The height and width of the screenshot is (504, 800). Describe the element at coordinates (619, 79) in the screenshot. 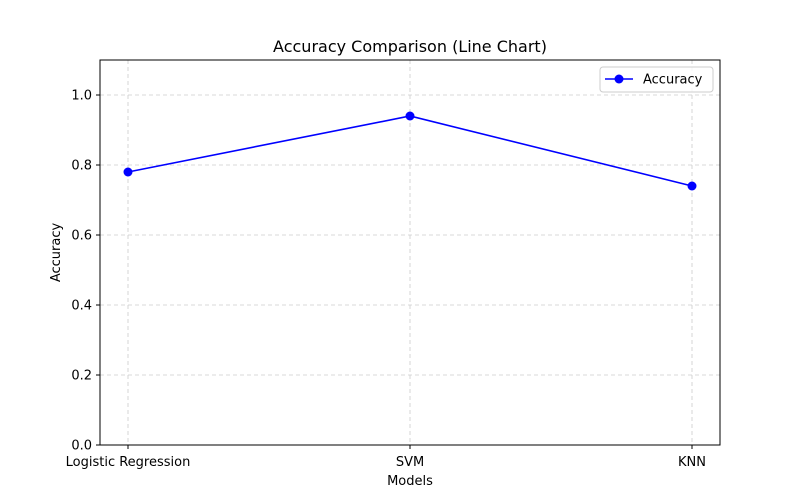

I see `legend-series-marker` at that location.